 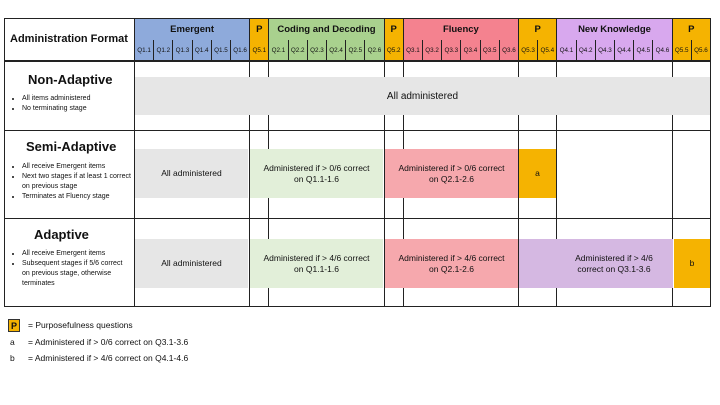 What do you see at coordinates (4, 162) in the screenshot?
I see `grid-line-left` at bounding box center [4, 162].